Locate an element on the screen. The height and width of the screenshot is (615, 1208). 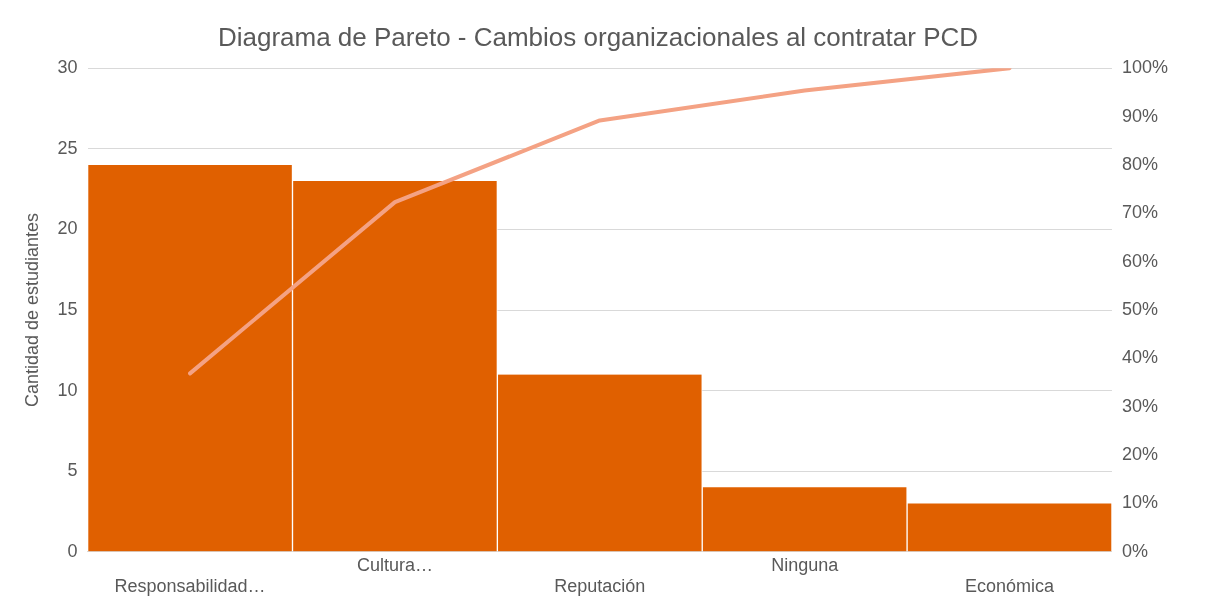
y2-tick-label: 100% is located at coordinates (1145, 67).